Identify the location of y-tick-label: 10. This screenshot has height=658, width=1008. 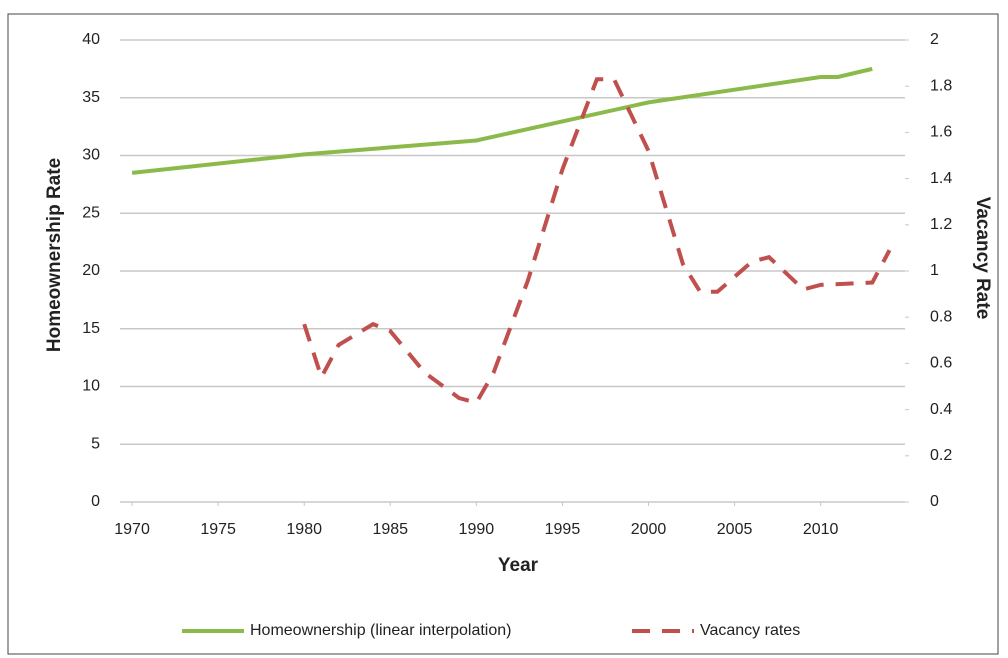
(91, 386).